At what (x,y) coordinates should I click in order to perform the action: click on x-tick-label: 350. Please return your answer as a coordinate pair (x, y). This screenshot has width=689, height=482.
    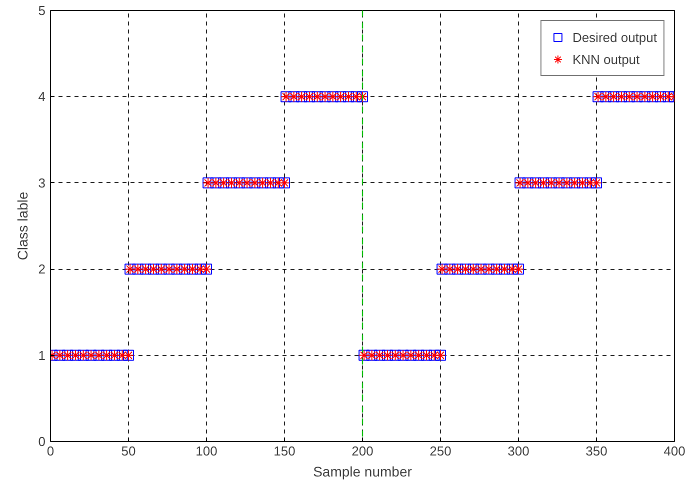
    Looking at the image, I should click on (597, 451).